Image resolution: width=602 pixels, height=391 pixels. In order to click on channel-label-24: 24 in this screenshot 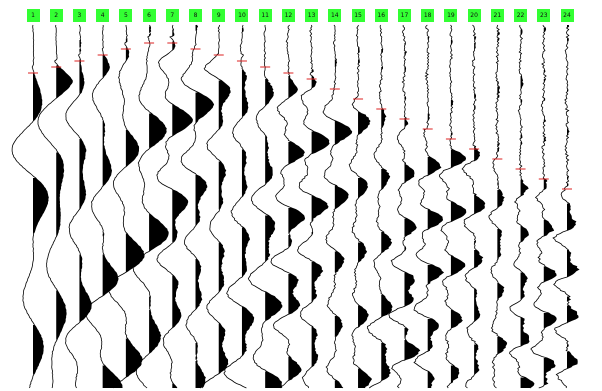, I will do `click(567, 15)`.